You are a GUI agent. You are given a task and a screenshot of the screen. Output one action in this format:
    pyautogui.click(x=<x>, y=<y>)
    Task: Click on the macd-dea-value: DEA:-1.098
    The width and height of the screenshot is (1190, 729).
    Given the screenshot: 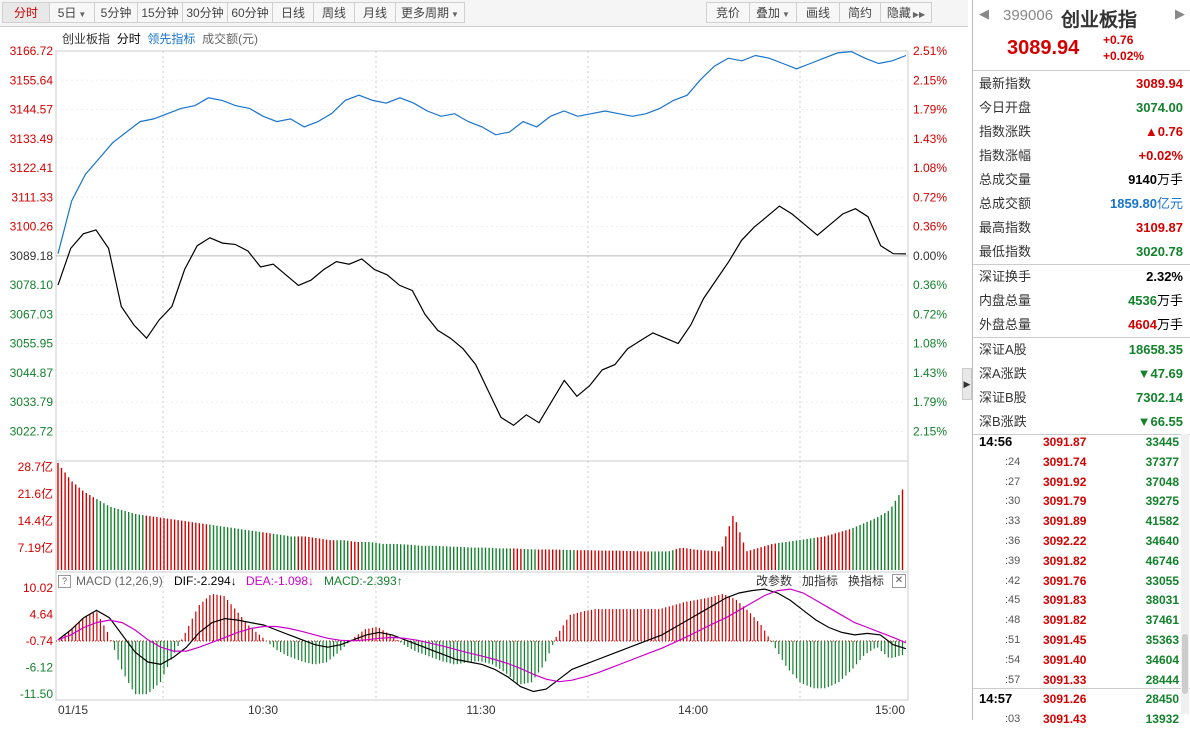 What is the action you would take?
    pyautogui.click(x=277, y=581)
    